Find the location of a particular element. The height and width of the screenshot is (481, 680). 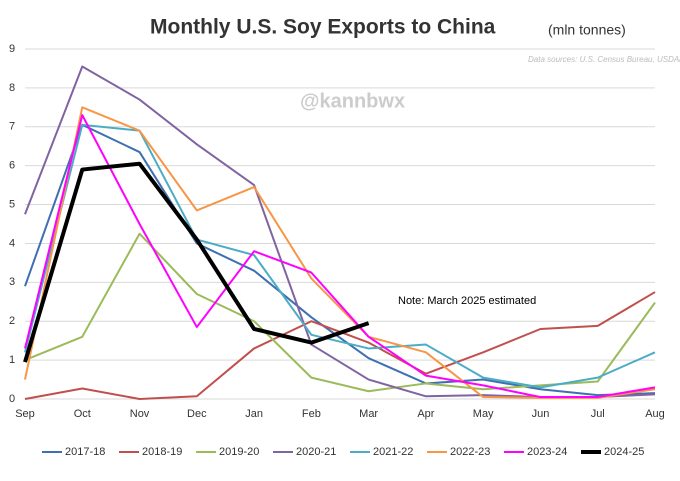

legend-label: 2020-21 is located at coordinates (316, 452).